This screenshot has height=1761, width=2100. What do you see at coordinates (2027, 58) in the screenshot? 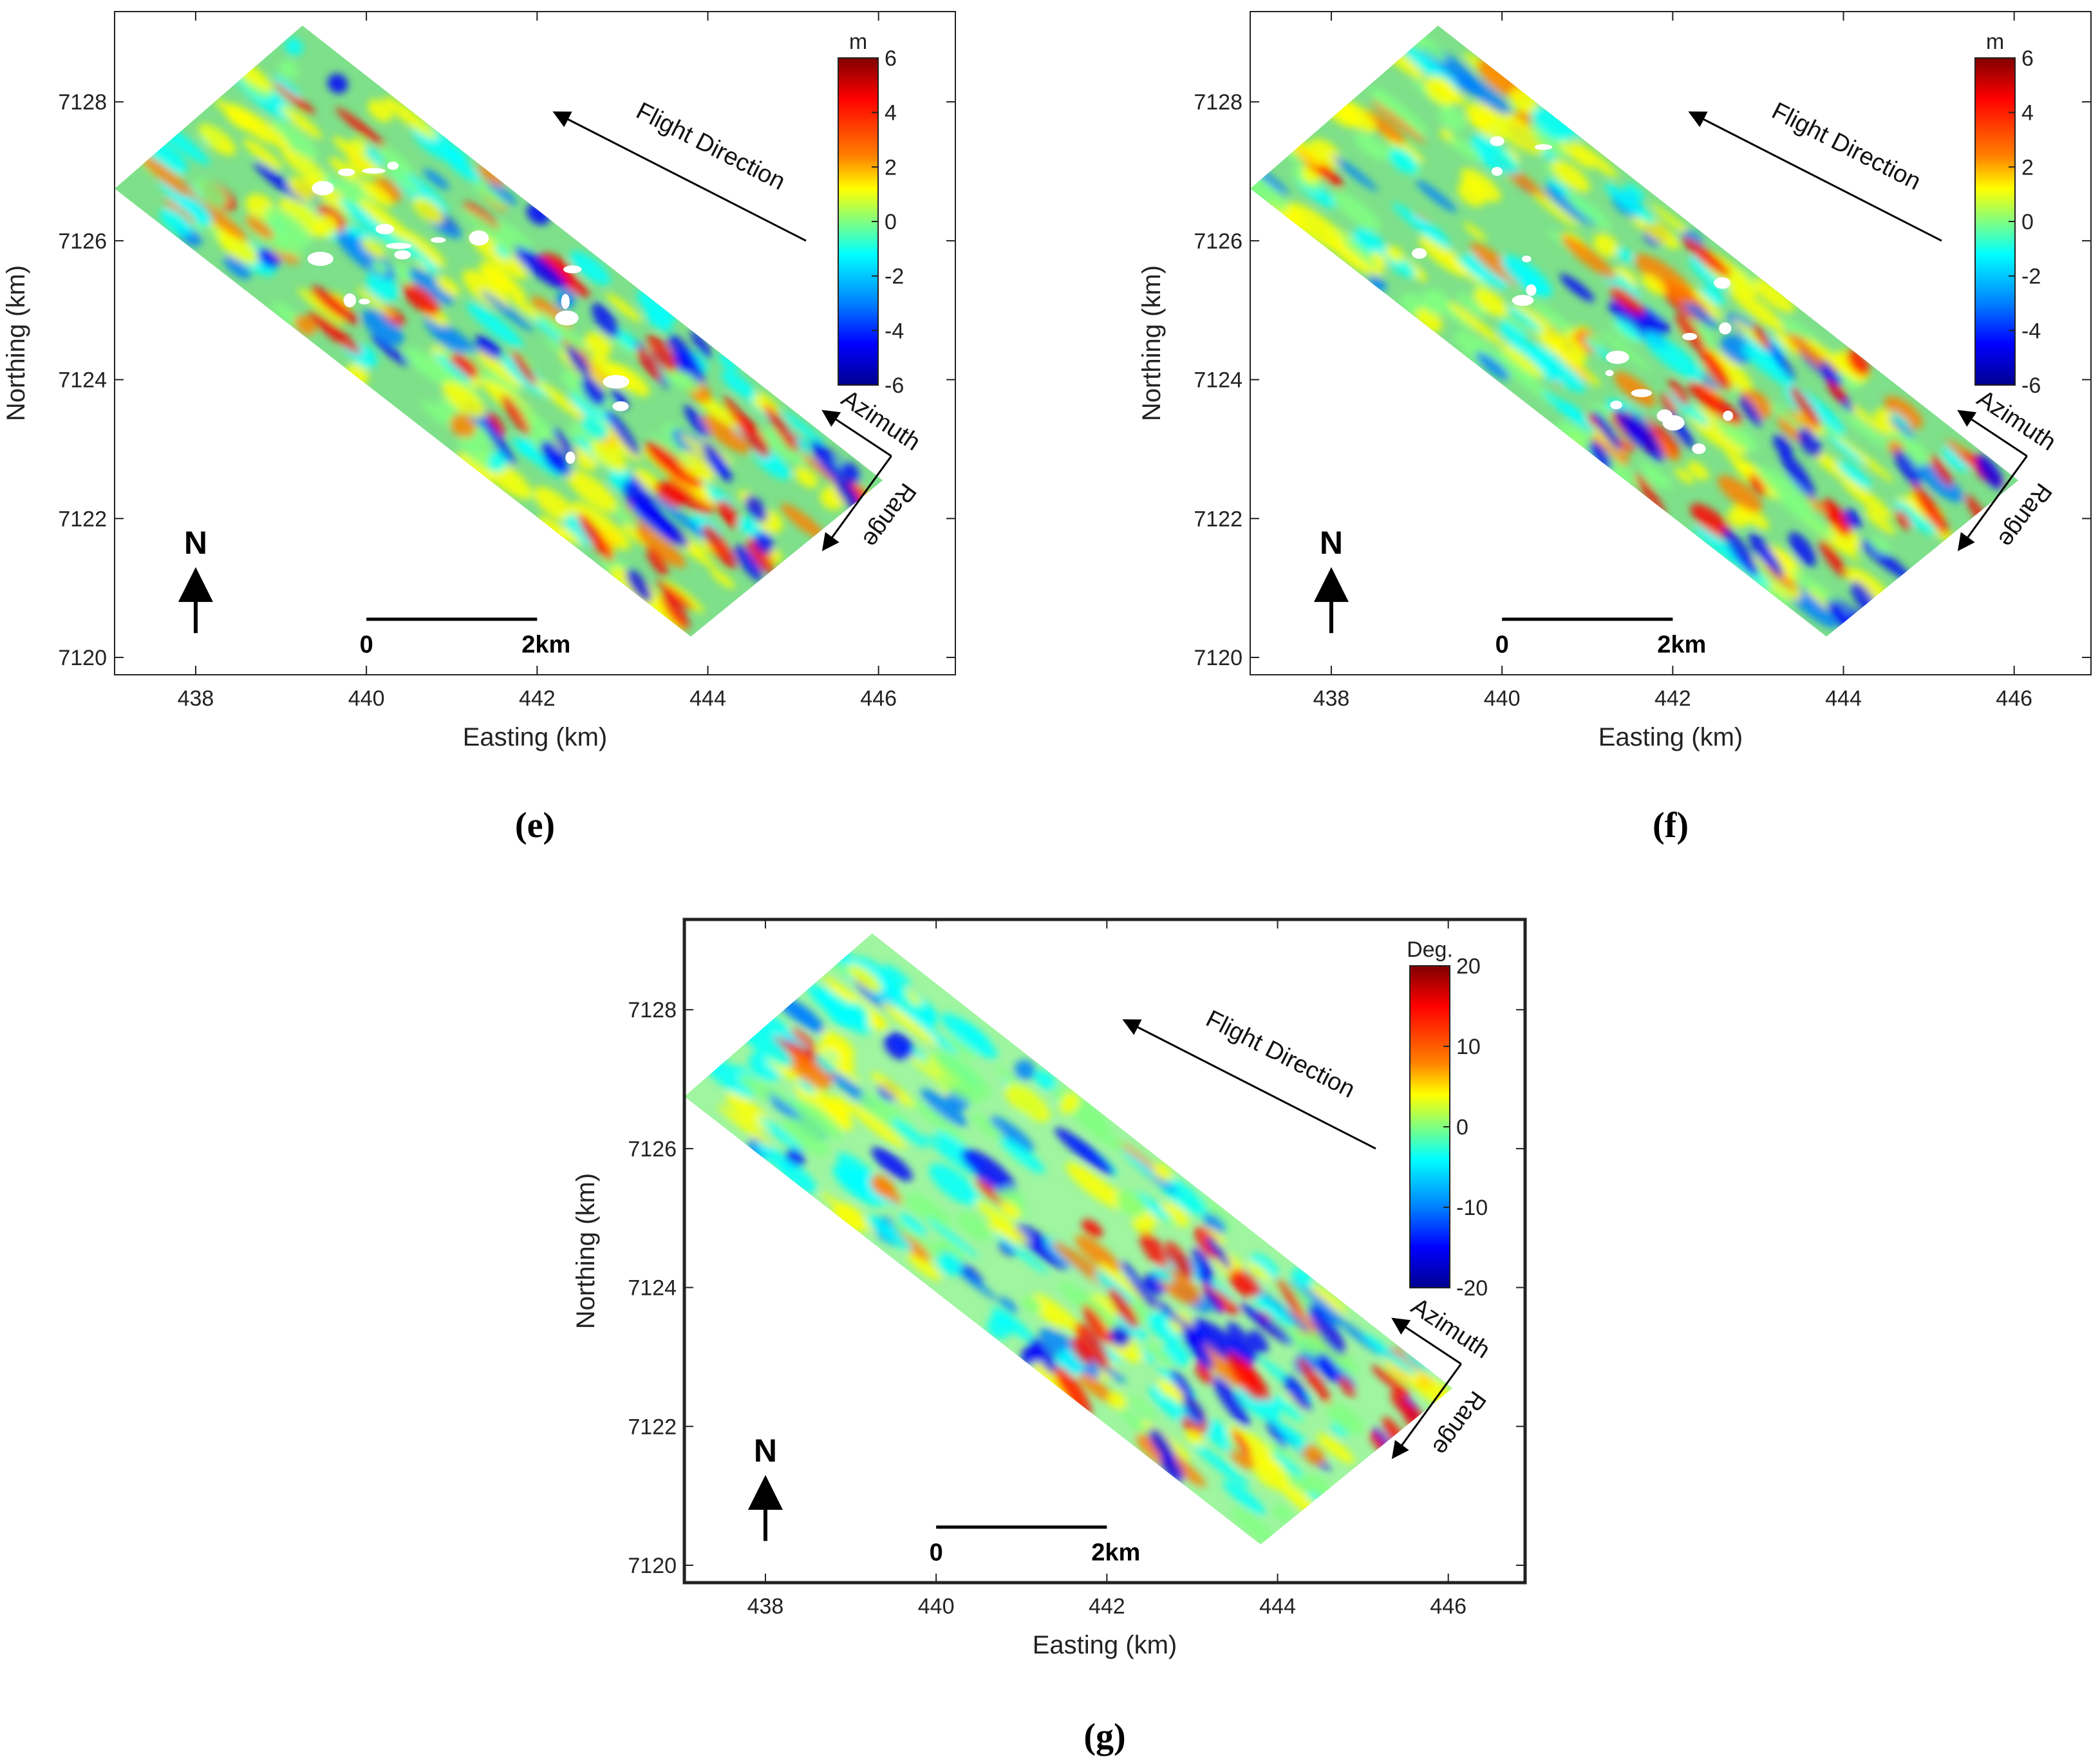
I see `colorbar-tick-label: 6` at bounding box center [2027, 58].